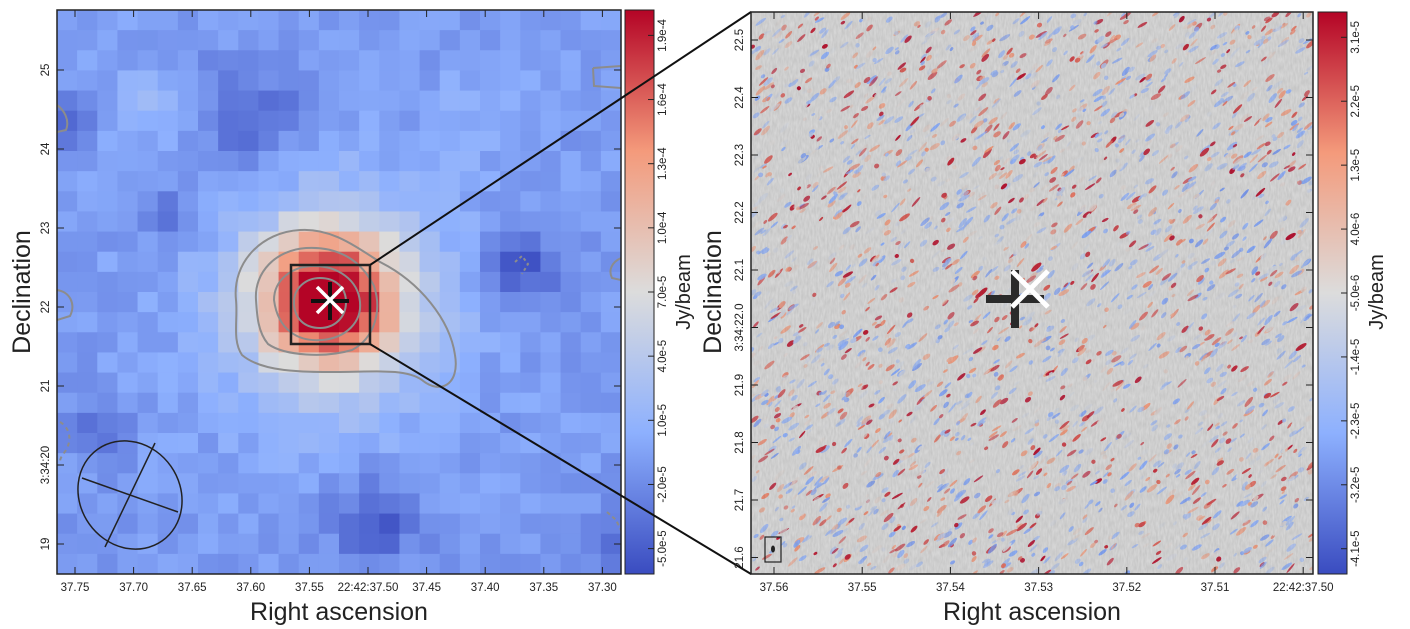 This screenshot has width=1410, height=629. I want to click on right-x-axis-title: Right ascension, so click(1032, 612).